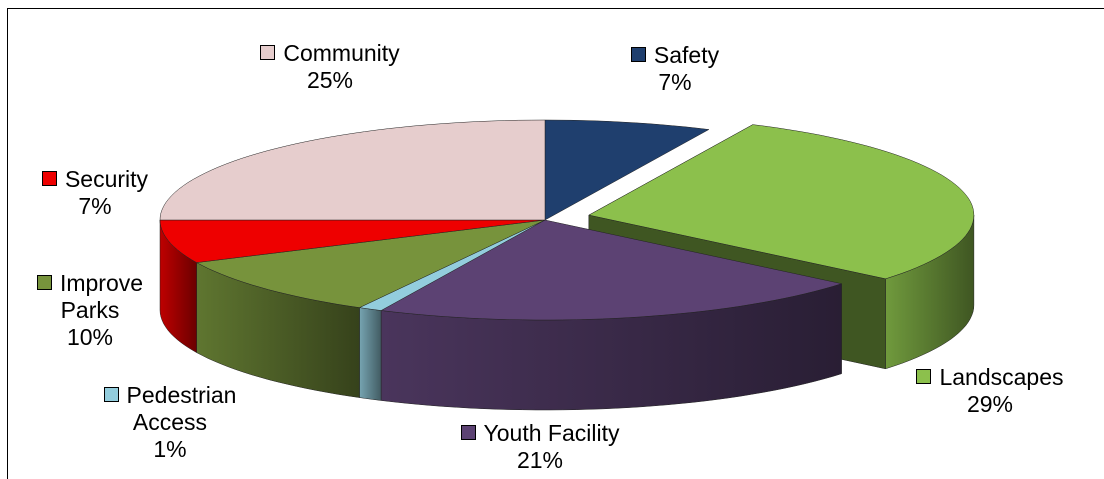 This screenshot has width=1104, height=479. What do you see at coordinates (551, 433) in the screenshot?
I see `category-name: Youth Facility` at bounding box center [551, 433].